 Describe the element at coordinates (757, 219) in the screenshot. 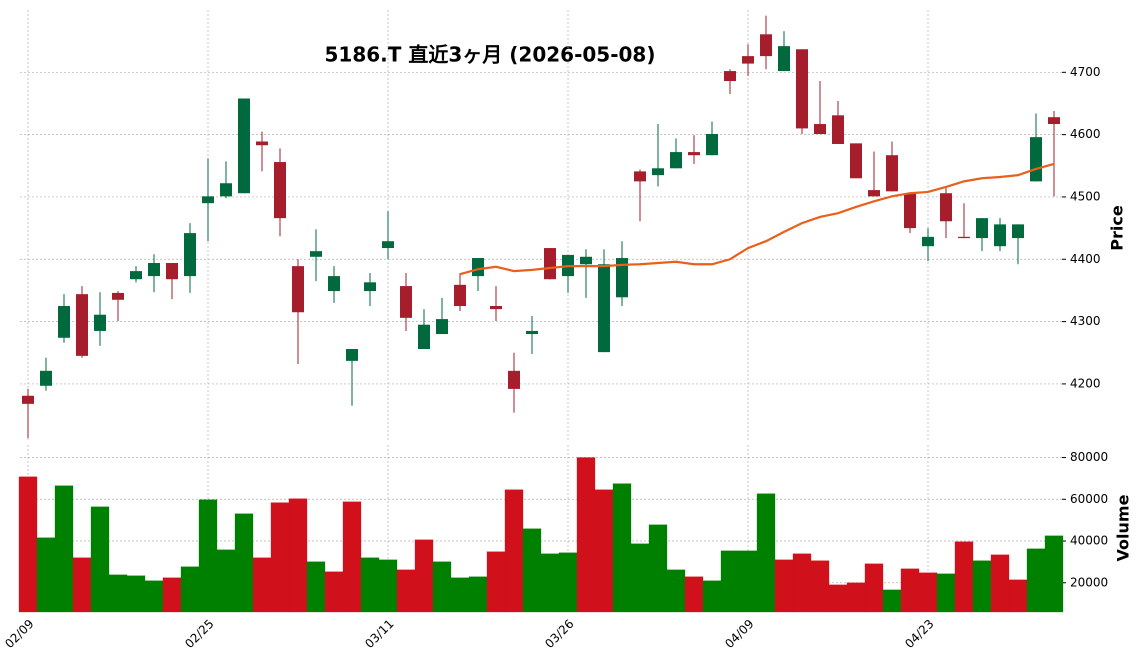

I see `moving-average-line` at that location.